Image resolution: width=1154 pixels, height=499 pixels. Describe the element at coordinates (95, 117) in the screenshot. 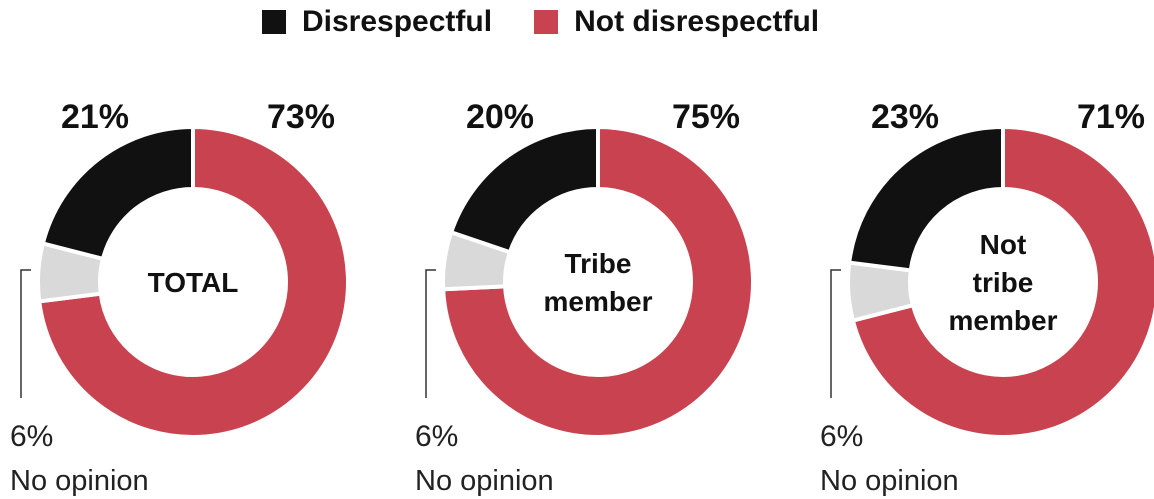

I see `data-label-disrespectful: 21%` at that location.